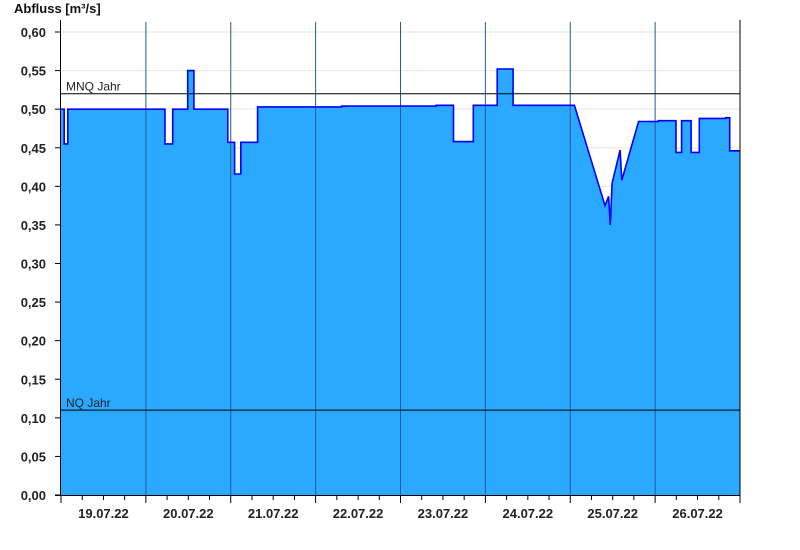 The width and height of the screenshot is (800, 550). What do you see at coordinates (33, 225) in the screenshot?
I see `y-tick-label: 0,35` at bounding box center [33, 225].